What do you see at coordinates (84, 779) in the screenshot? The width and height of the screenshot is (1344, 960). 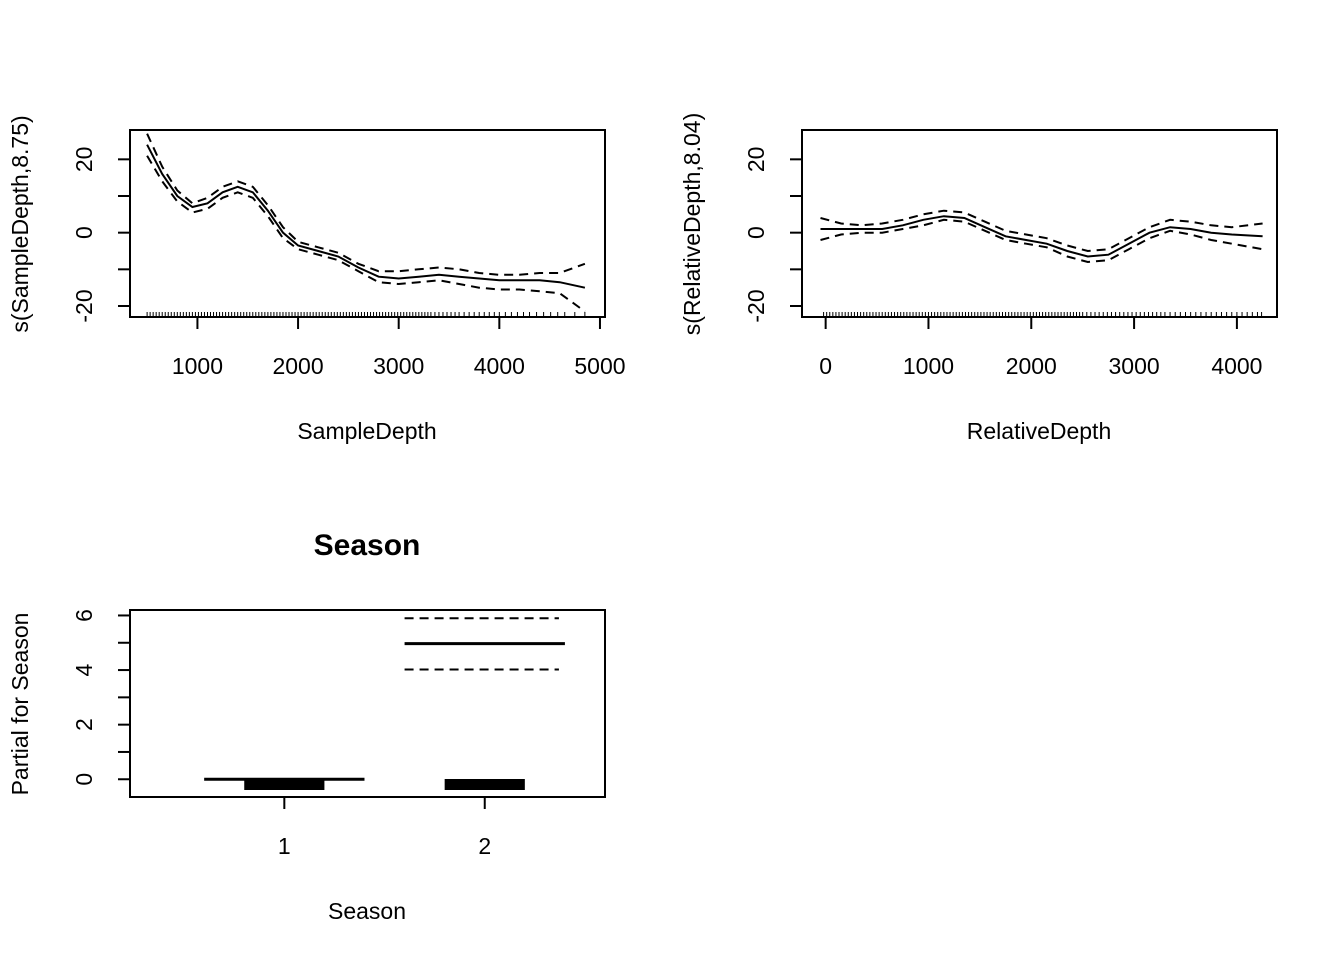 I see `panel-3-y-tick-label: 0` at bounding box center [84, 779].